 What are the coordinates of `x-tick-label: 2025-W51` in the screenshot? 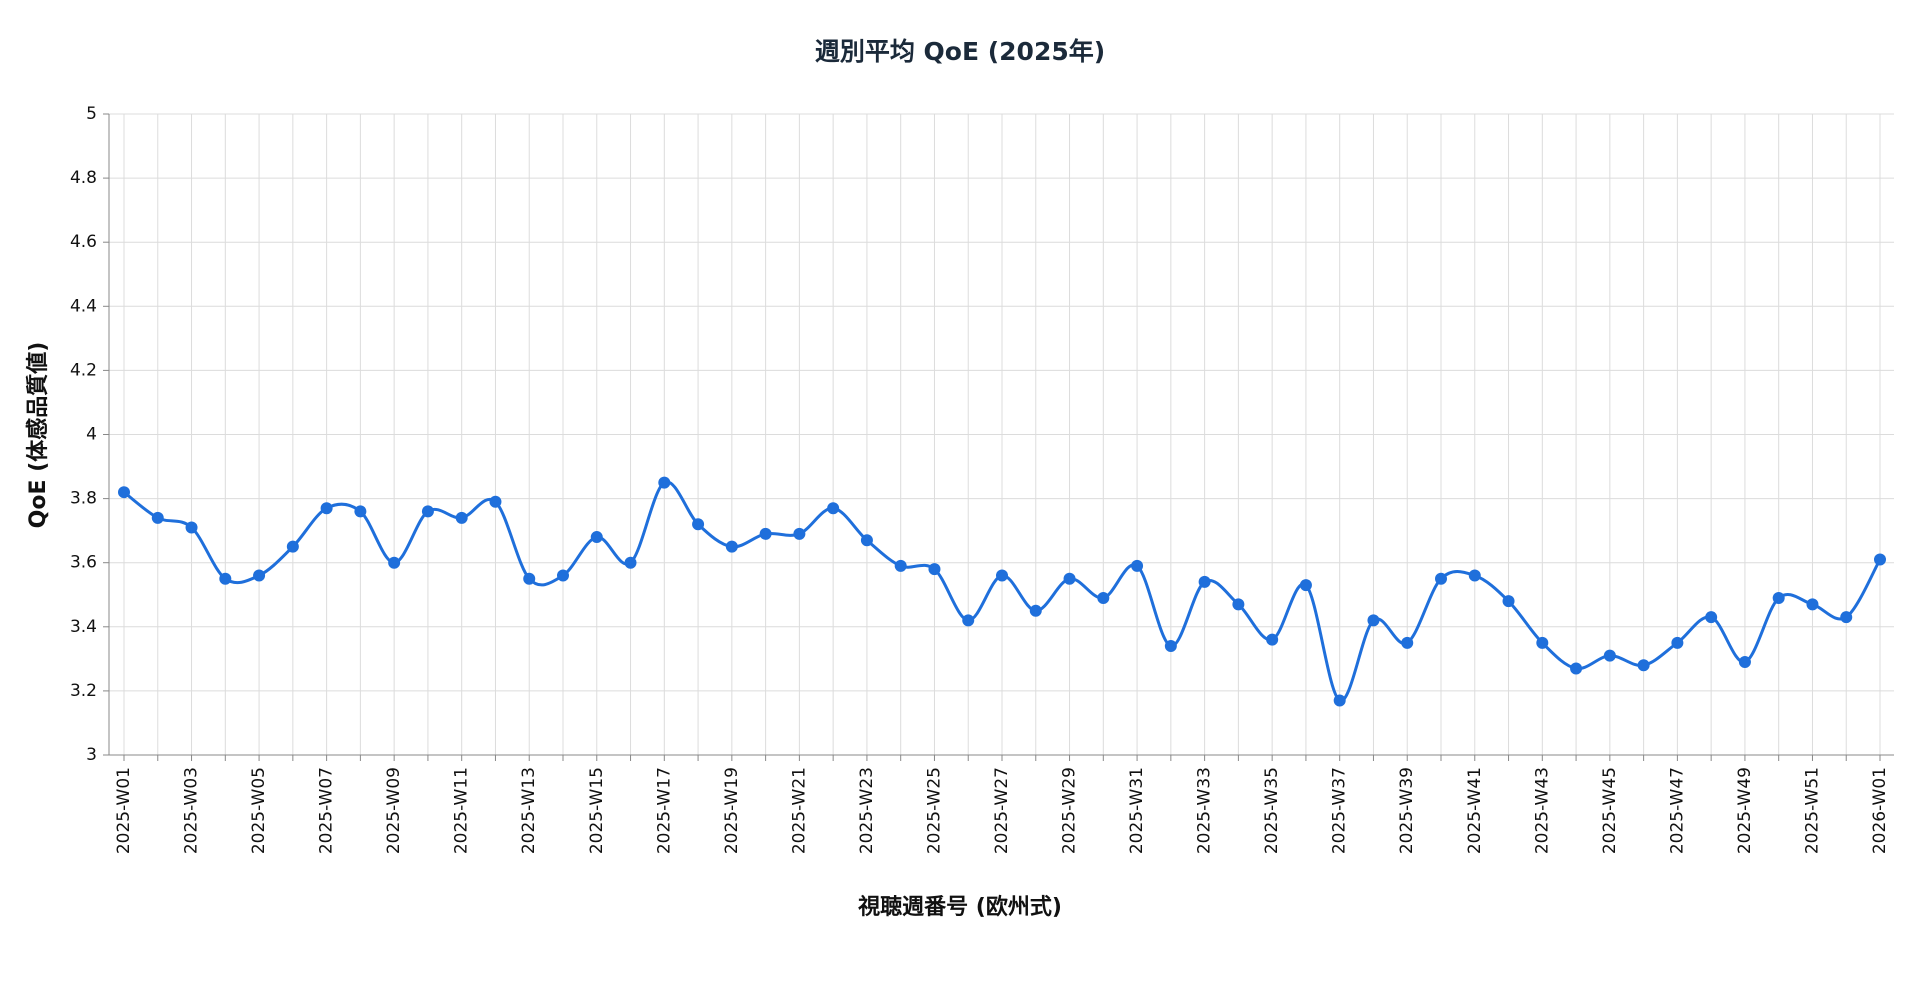 It's located at (1812, 810).